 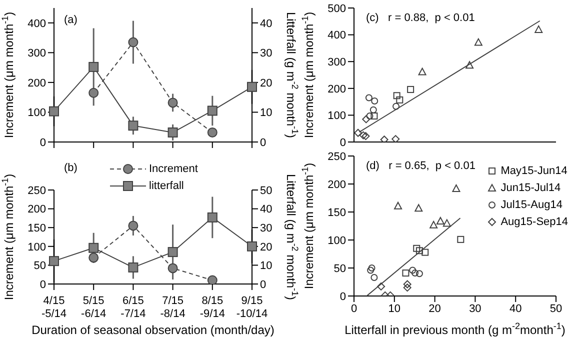 What do you see at coordinates (173, 168) in the screenshot?
I see `legend-label: Increment` at bounding box center [173, 168].